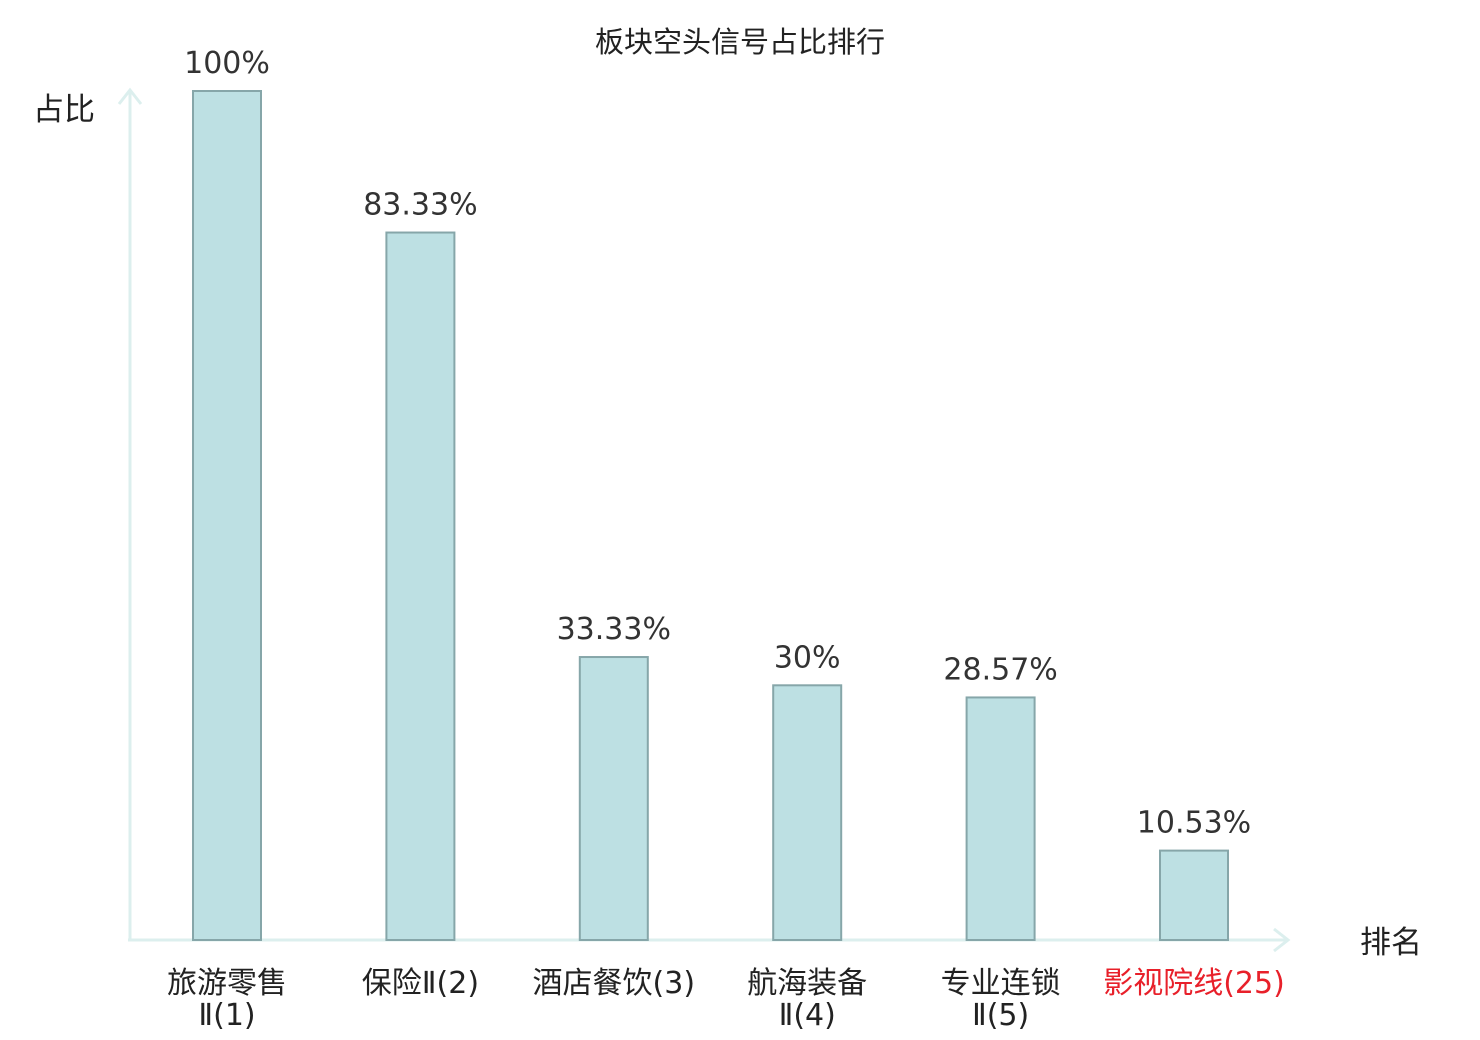 This screenshot has width=1480, height=1040. What do you see at coordinates (1391, 943) in the screenshot?
I see `x-axis-label: 排名` at bounding box center [1391, 943].